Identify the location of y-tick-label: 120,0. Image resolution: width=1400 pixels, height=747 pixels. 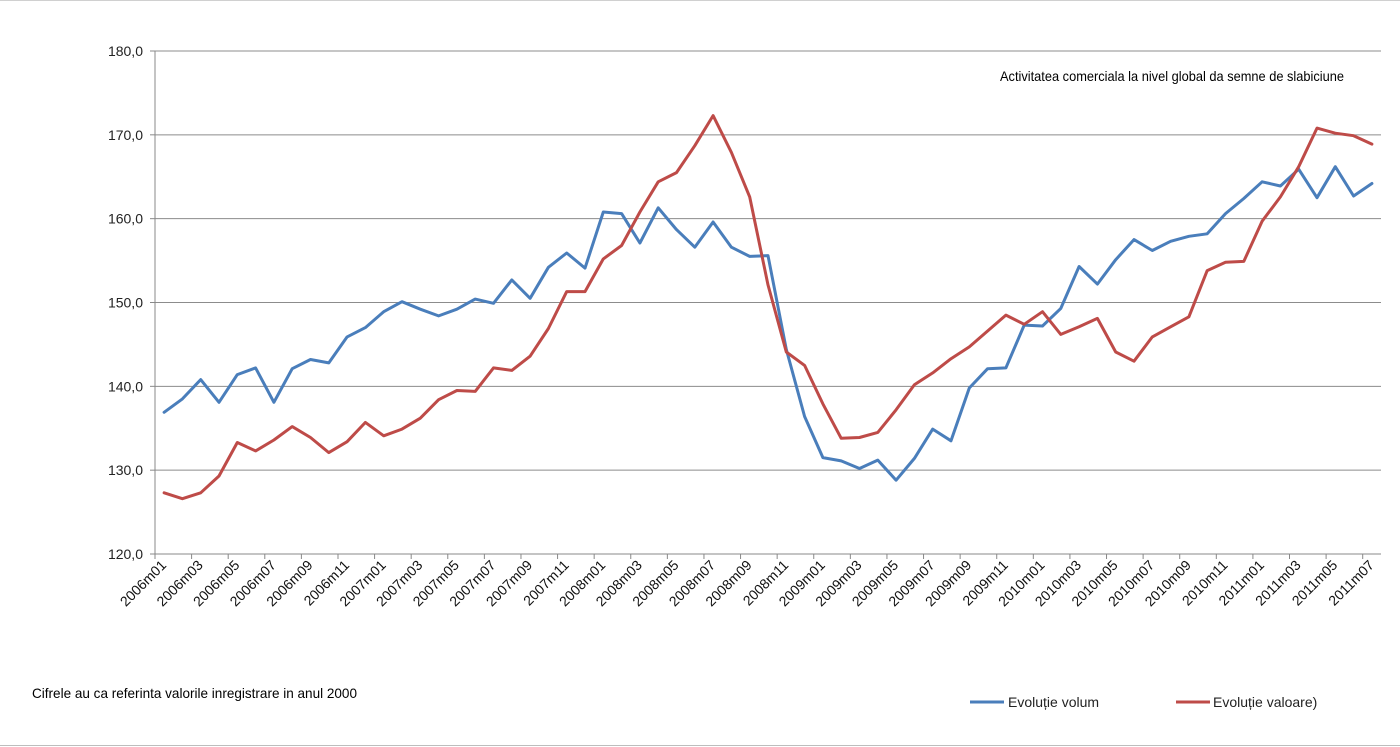
(125, 554).